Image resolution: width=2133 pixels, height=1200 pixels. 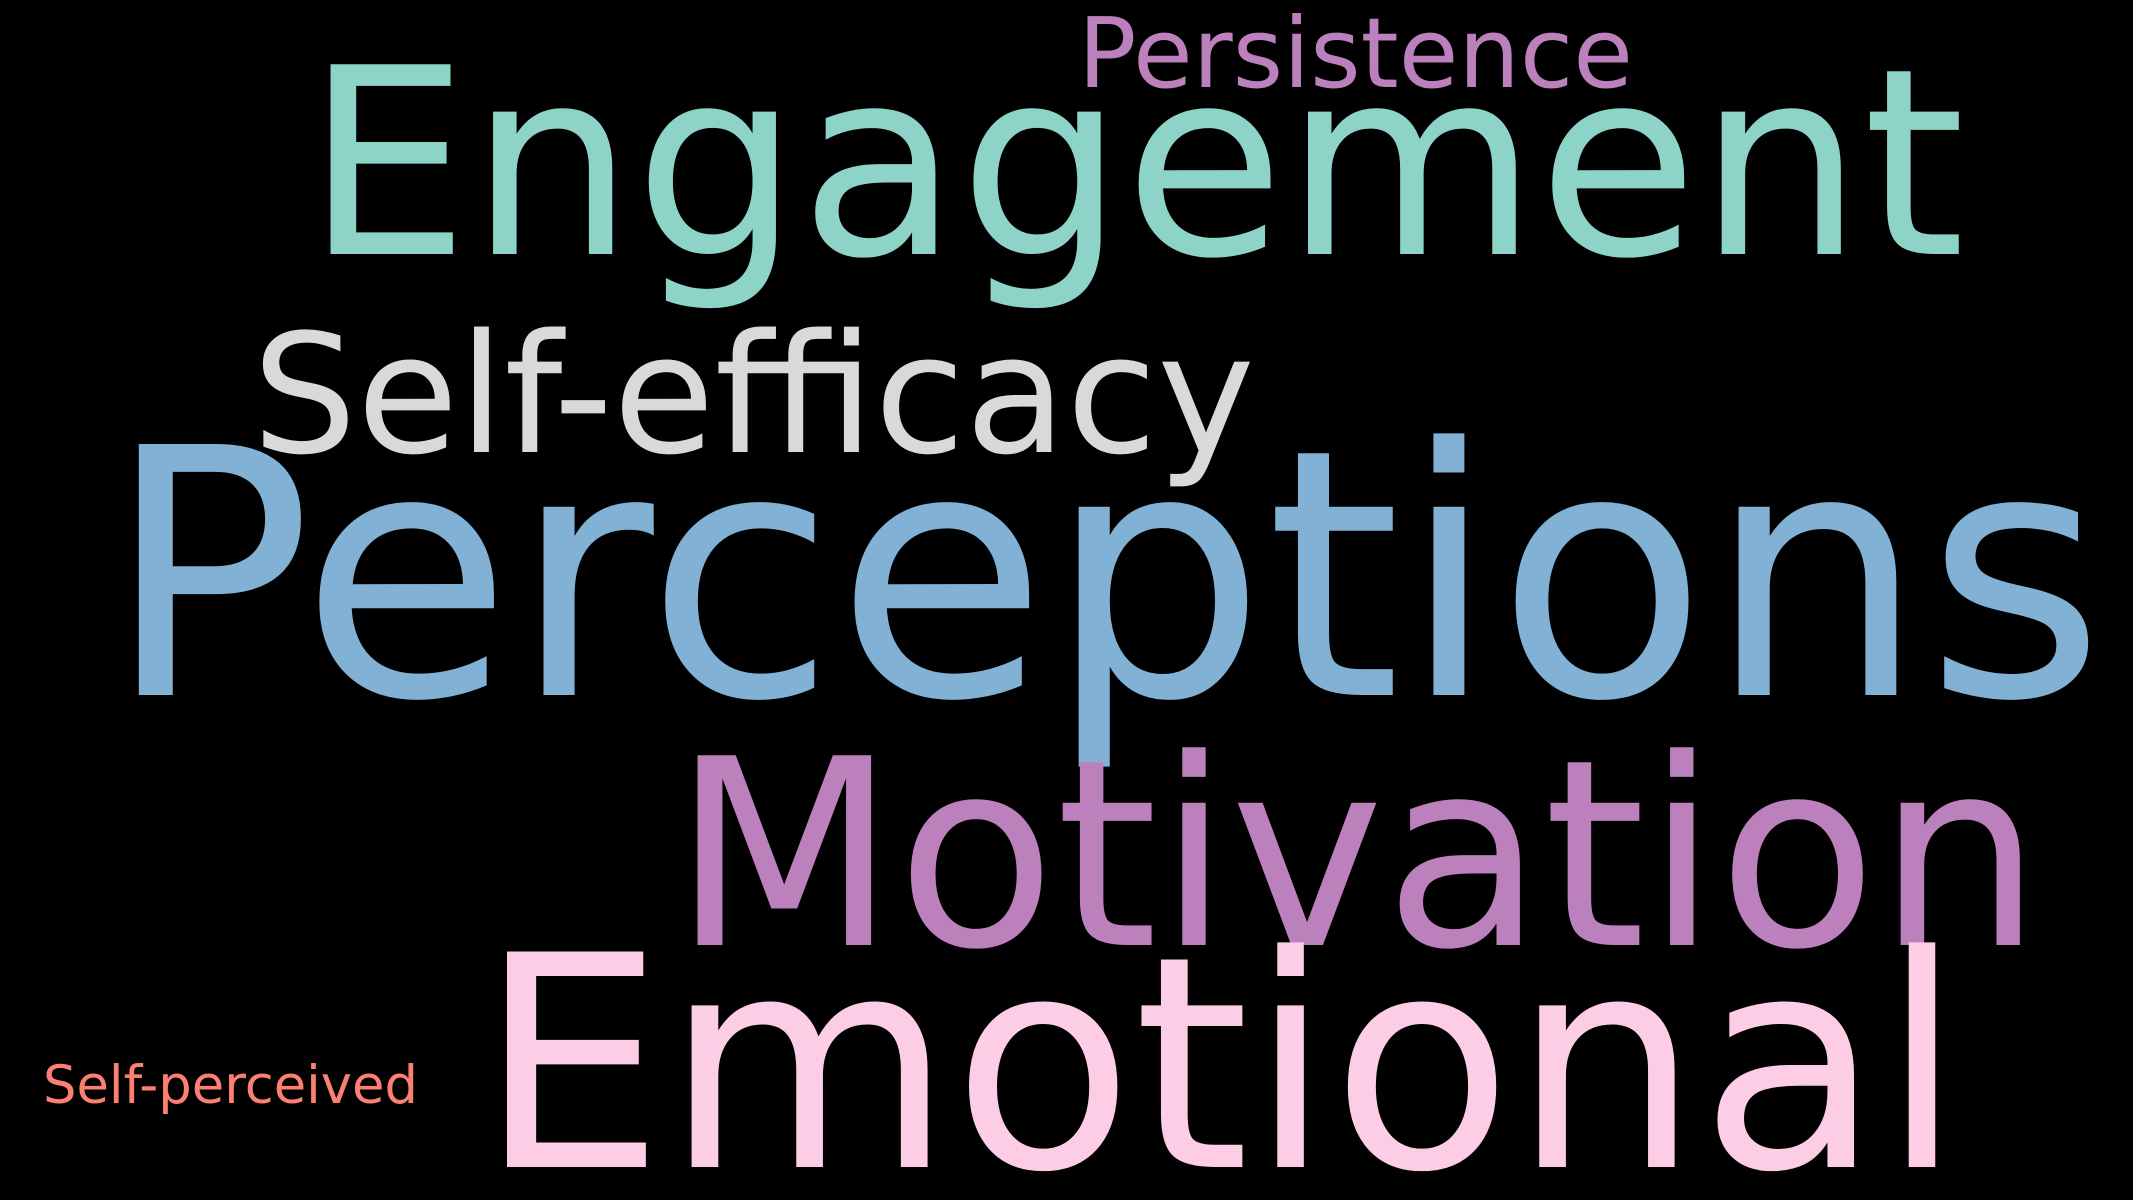 What do you see at coordinates (753, 395) in the screenshot?
I see `word-self-efficacy: Self-efficacy` at bounding box center [753, 395].